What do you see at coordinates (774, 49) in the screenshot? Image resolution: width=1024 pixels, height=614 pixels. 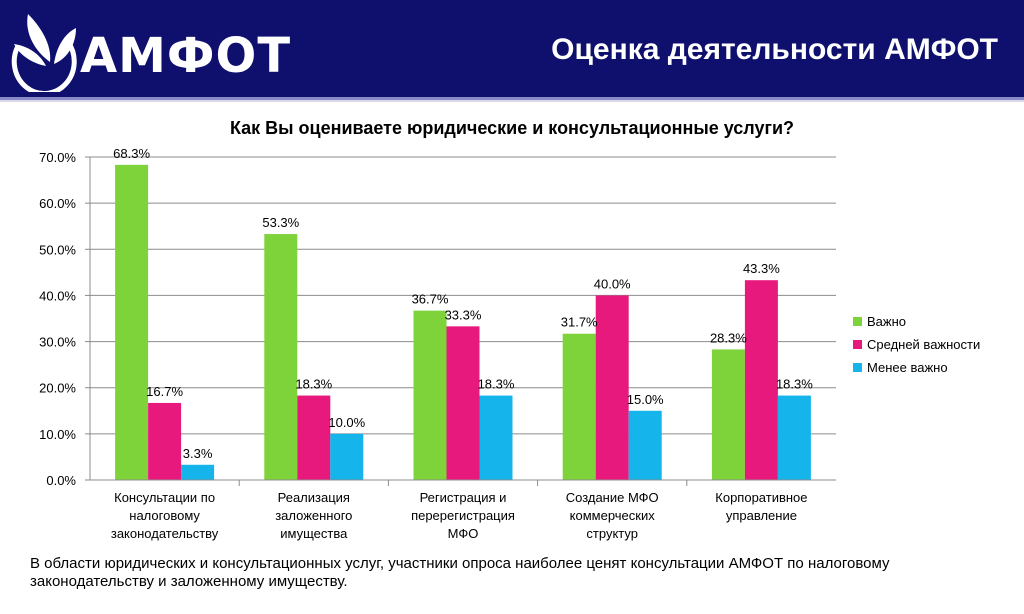 I see `page-title: Оценка деятельности АМФОТ` at bounding box center [774, 49].